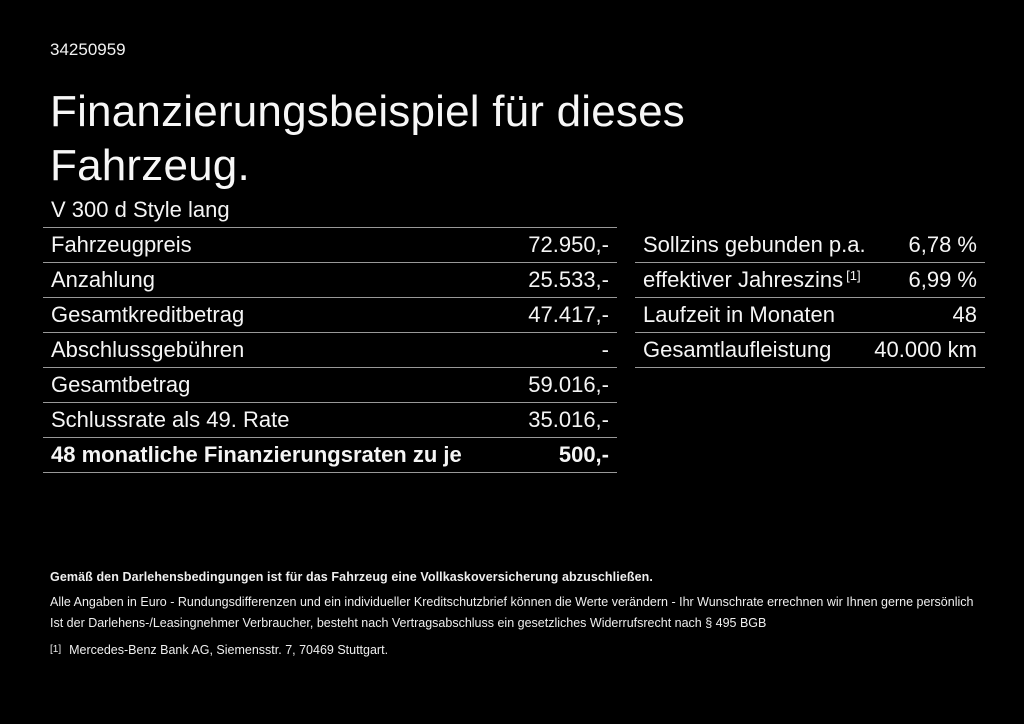  I want to click on table-row-laufzeit: Laufzeit in Monaten 48, so click(810, 315).